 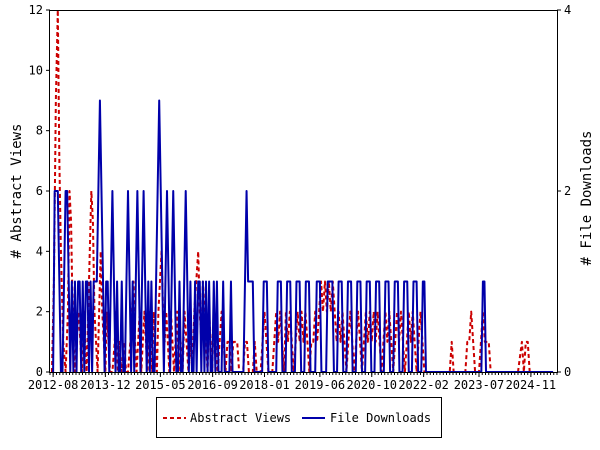 I want to click on x-tick-label: 2020-10, so click(x=371, y=385).